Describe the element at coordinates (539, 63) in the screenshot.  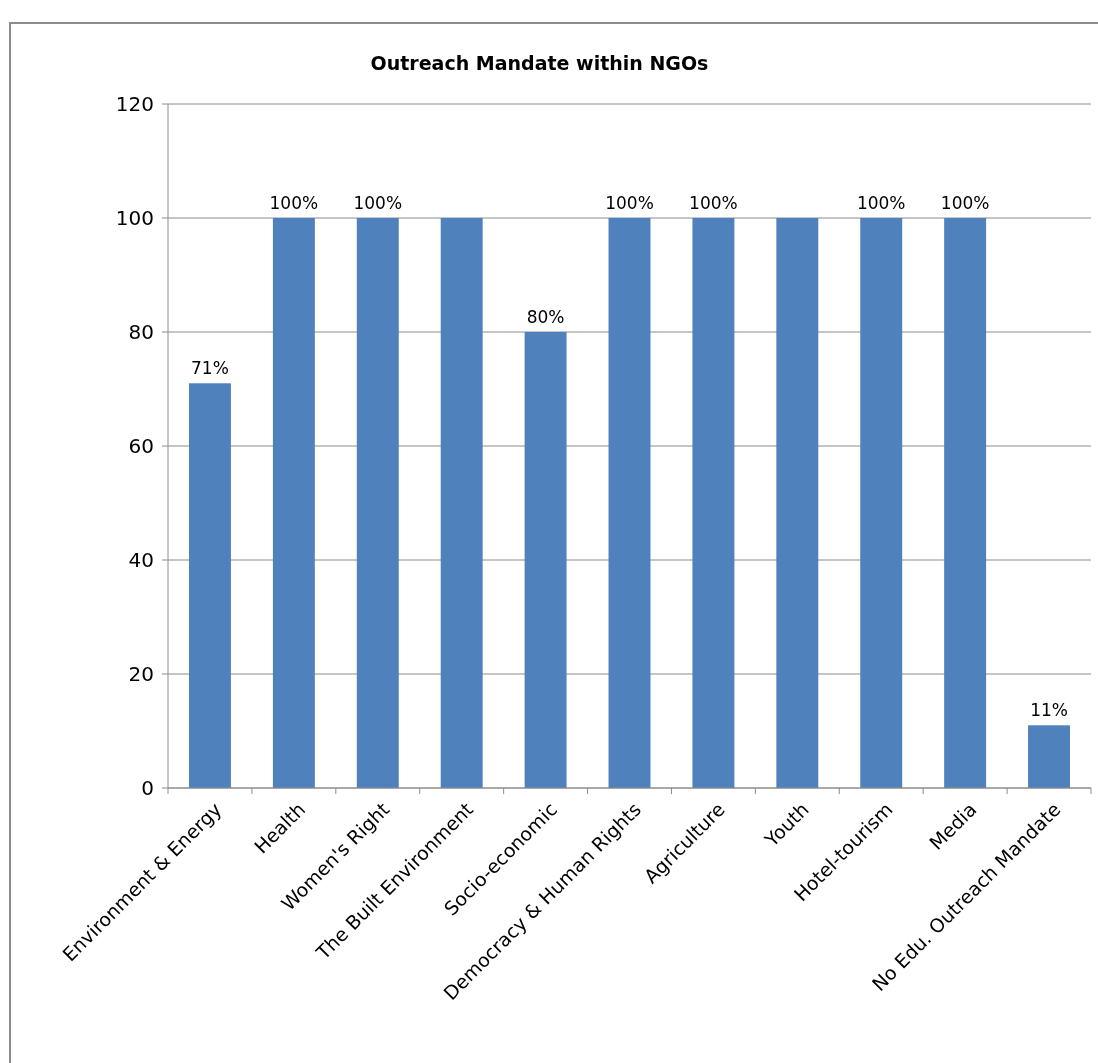
I see `chart-title: Outreach Mandate within NGOs` at that location.